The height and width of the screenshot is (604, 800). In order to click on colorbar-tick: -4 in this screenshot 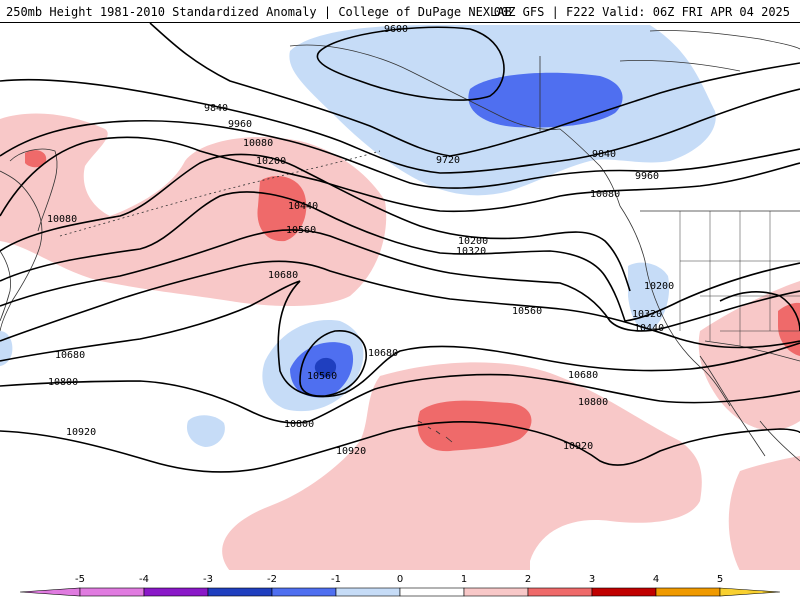, I will do `click(144, 579)`.